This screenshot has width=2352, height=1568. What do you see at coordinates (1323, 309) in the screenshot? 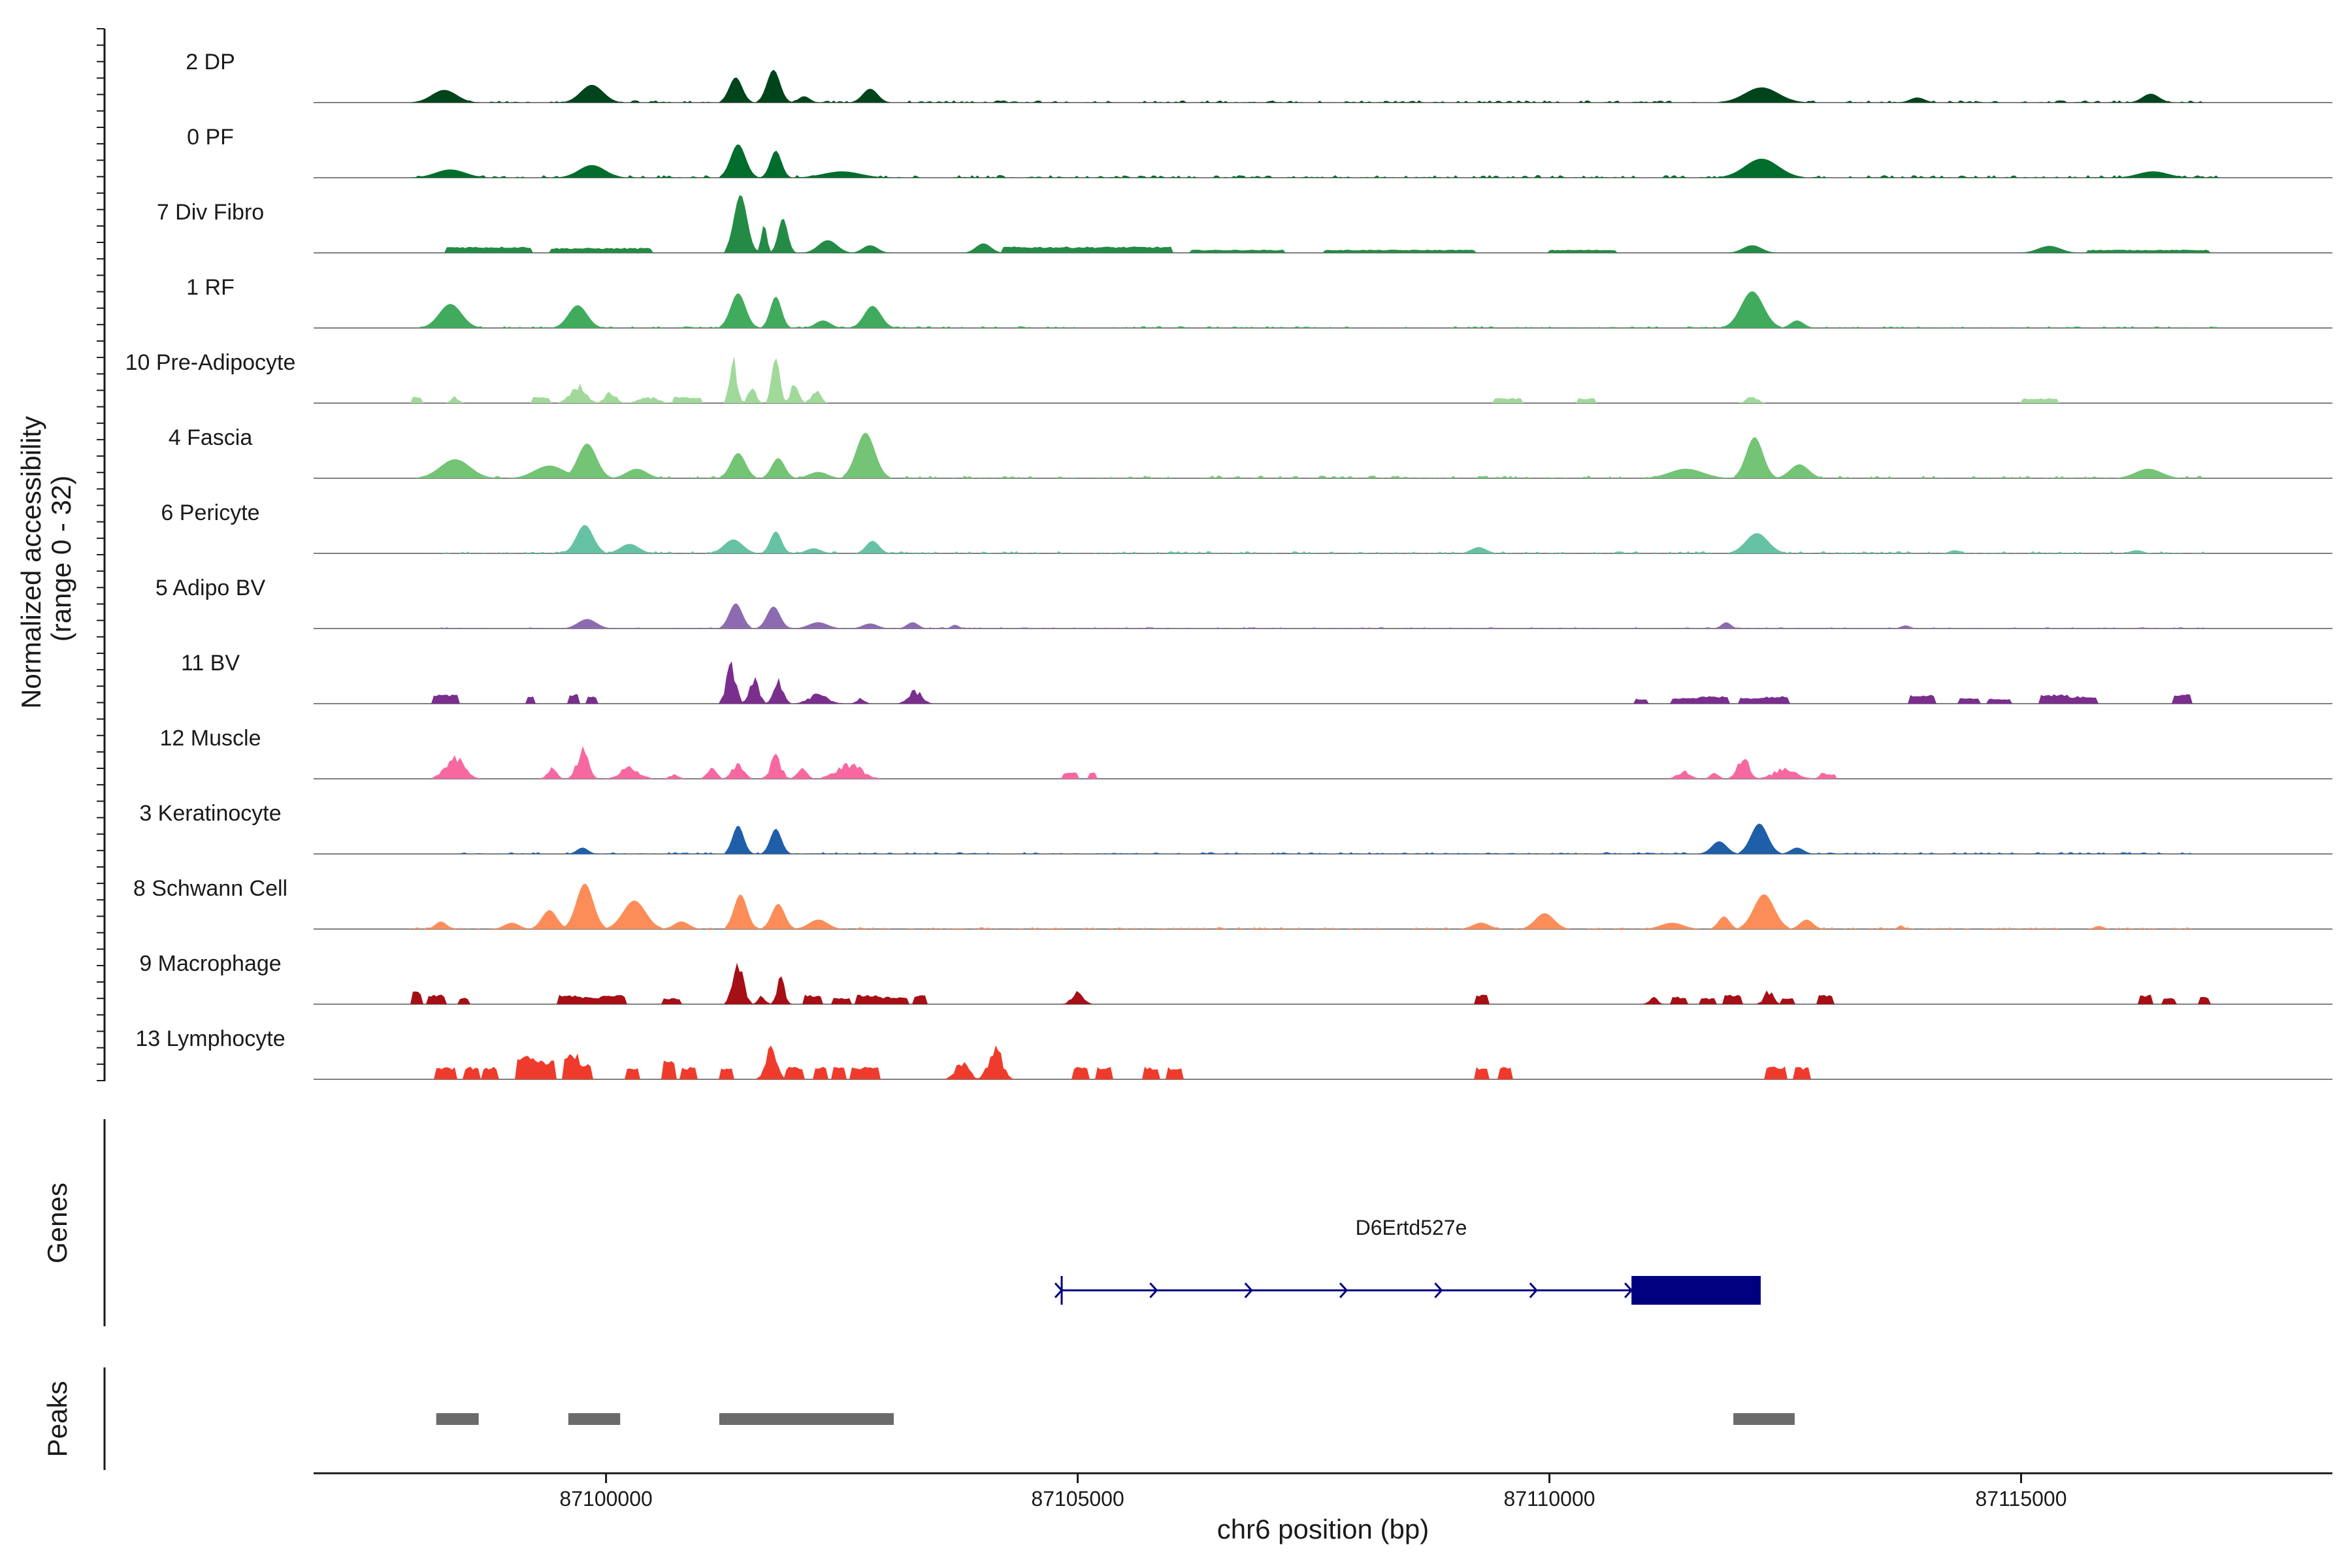
I see `coverage-area-1-rf` at bounding box center [1323, 309].